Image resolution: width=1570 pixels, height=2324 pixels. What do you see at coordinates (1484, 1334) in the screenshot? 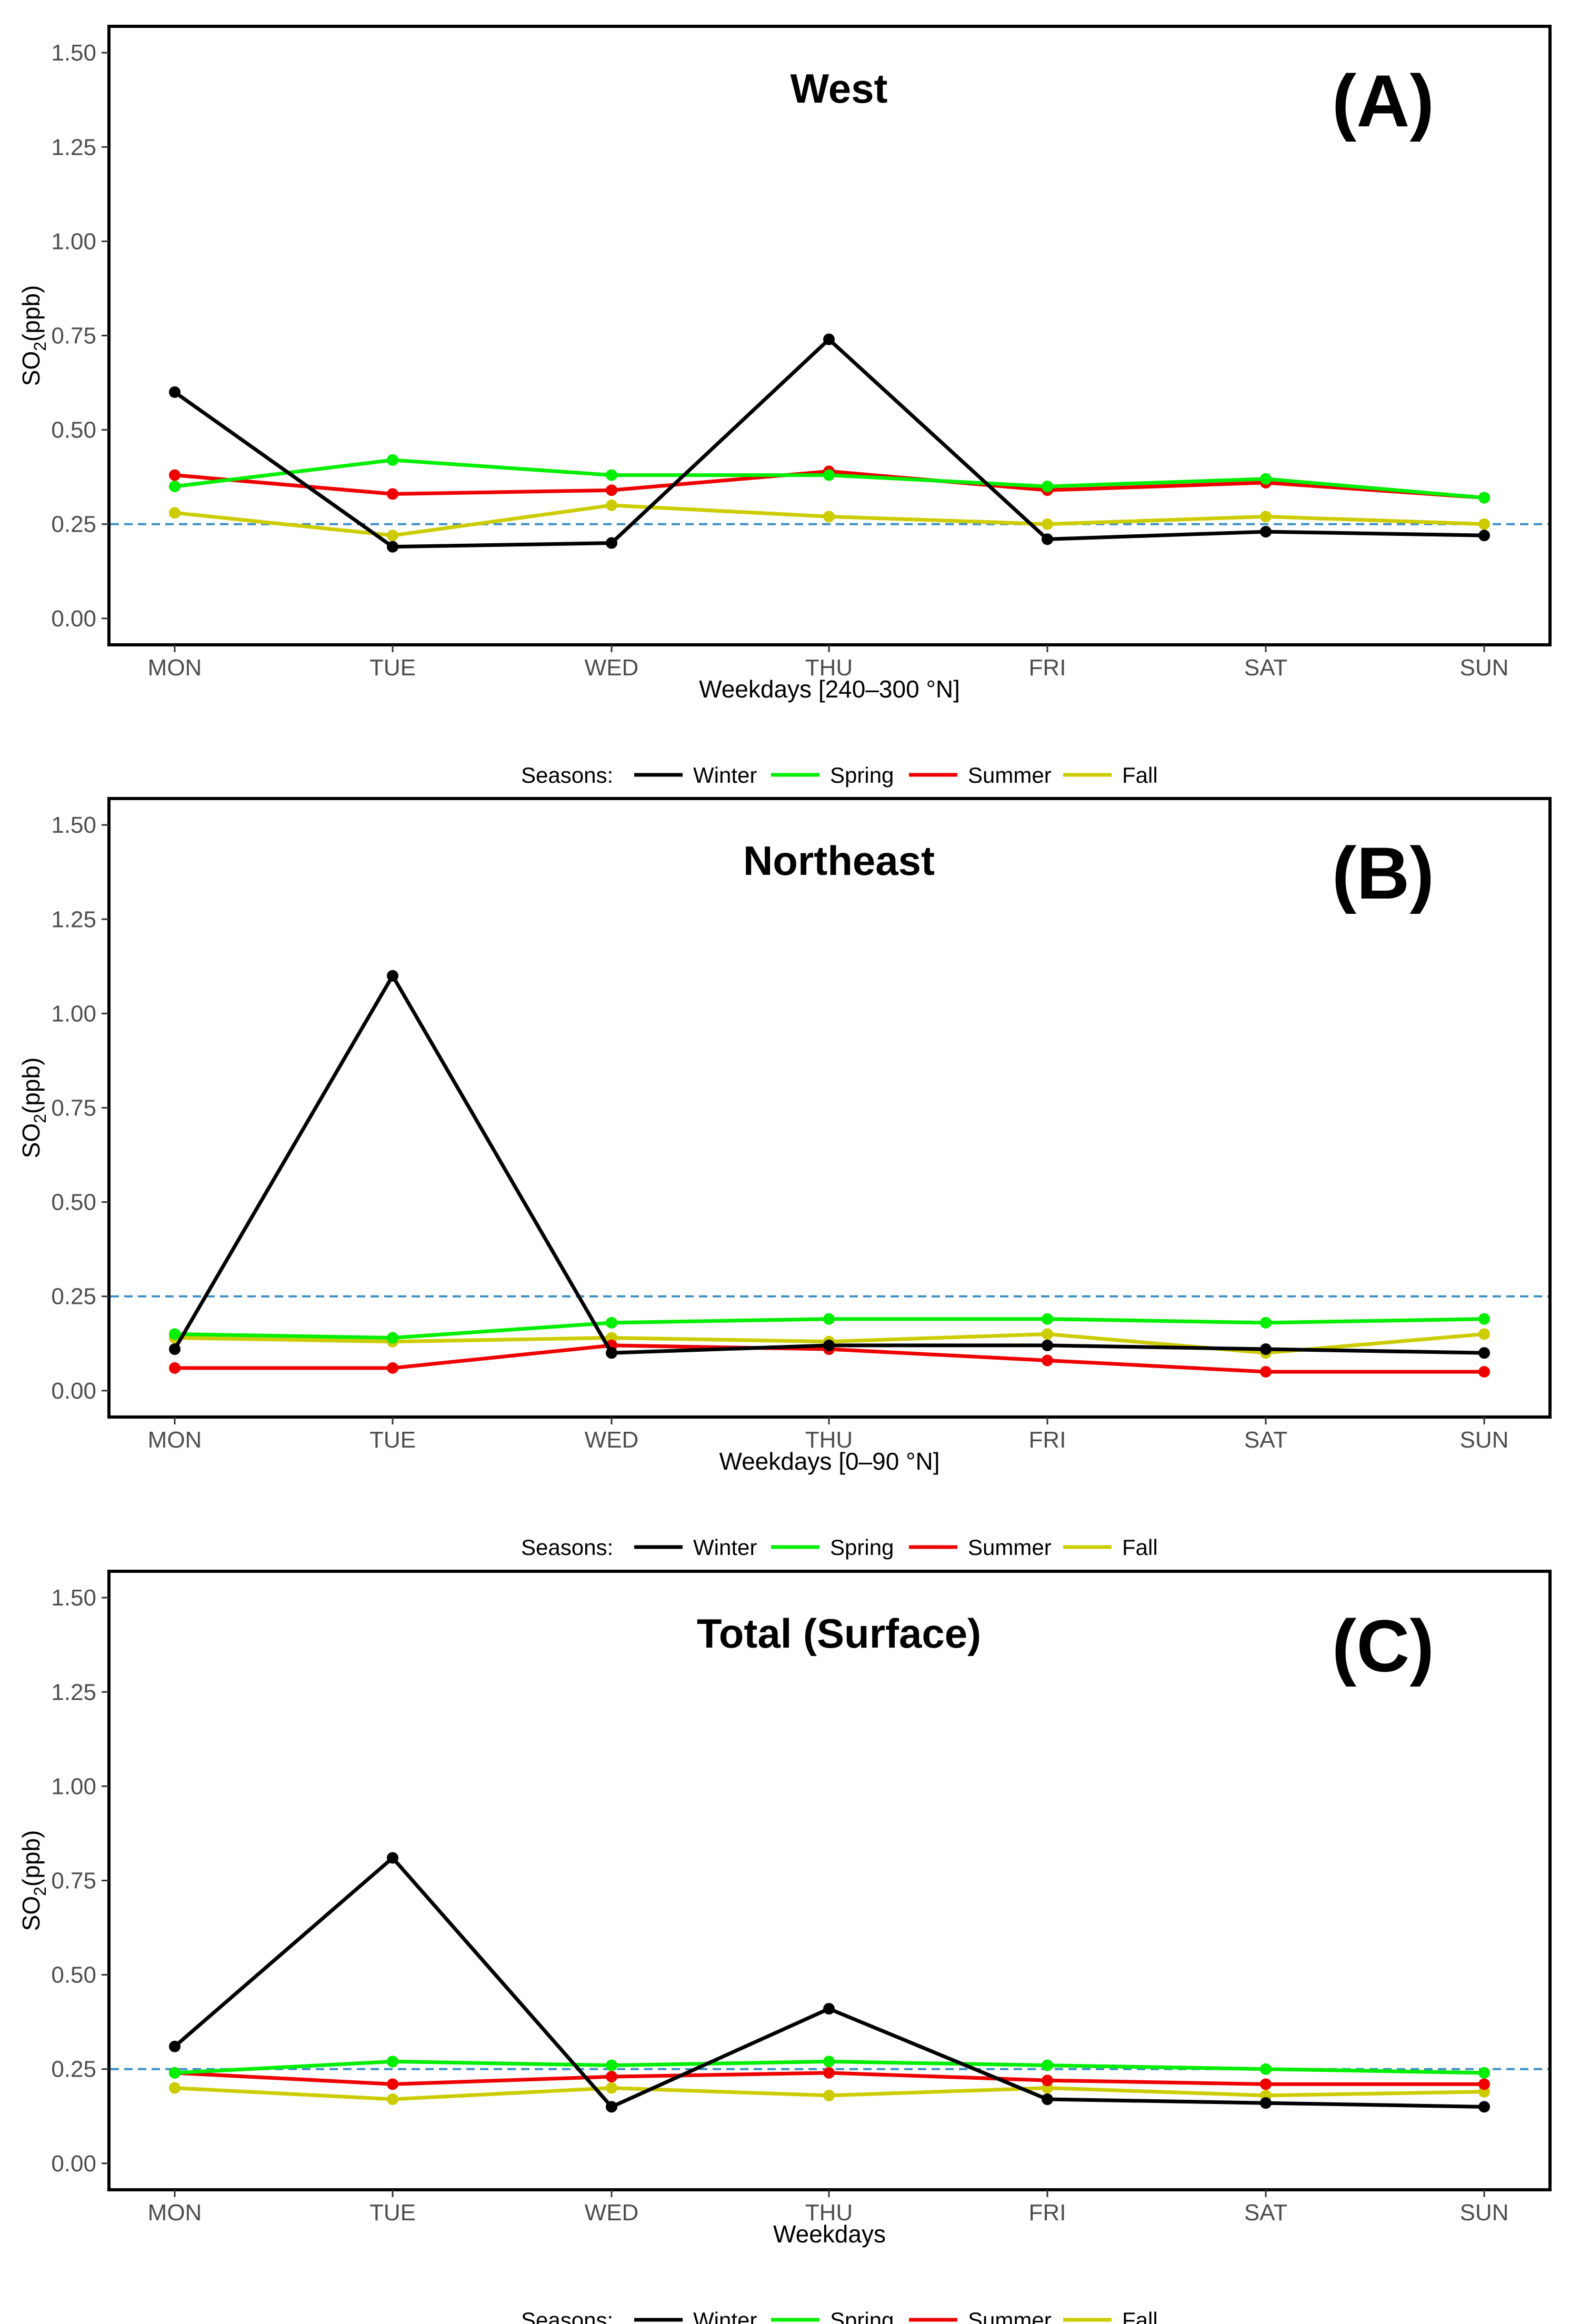
I see `data-point-fall-sun` at bounding box center [1484, 1334].